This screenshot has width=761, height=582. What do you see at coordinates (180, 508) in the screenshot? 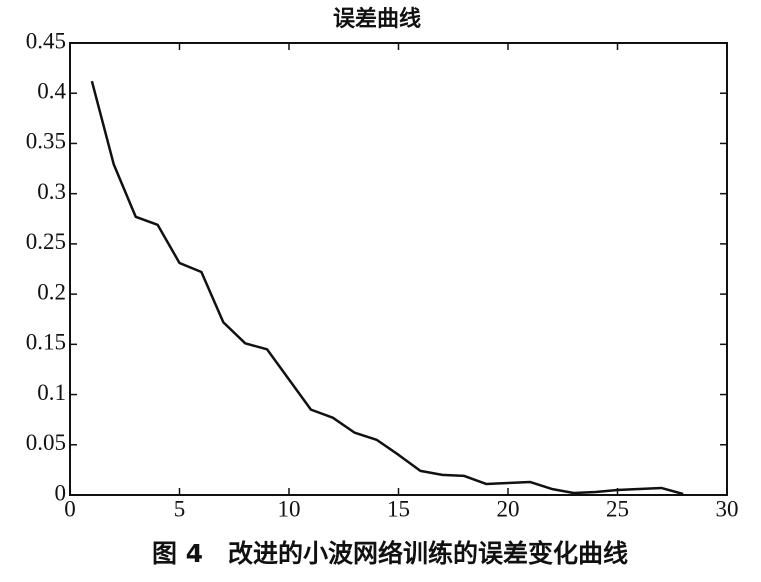
I see `x-tick-label: 5` at bounding box center [180, 508].